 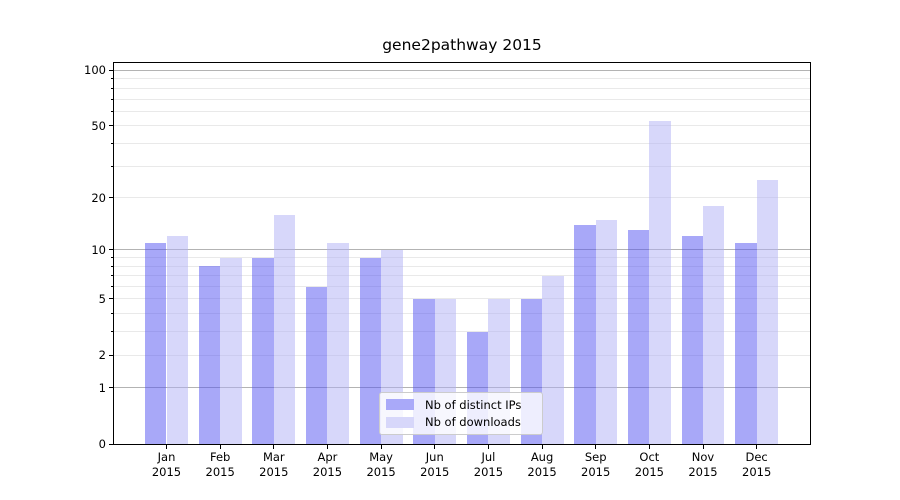 What do you see at coordinates (756, 457) in the screenshot?
I see `x-label-line1: Dec` at bounding box center [756, 457].